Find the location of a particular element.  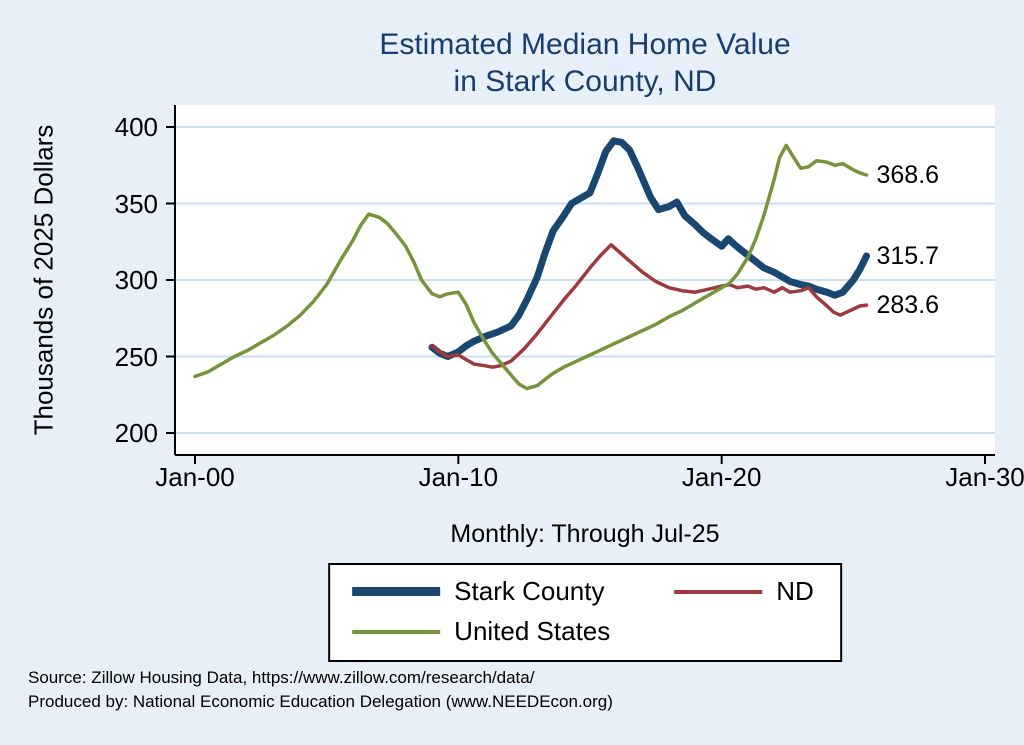

x-tick-label: Jan-00 is located at coordinates (195, 477).